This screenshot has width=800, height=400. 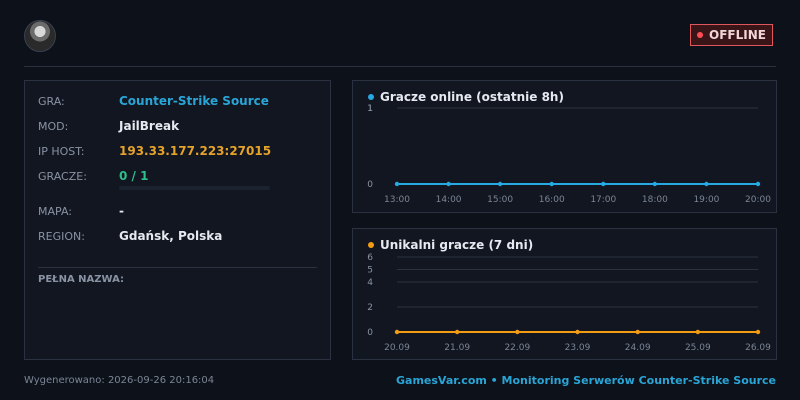 I want to click on status-label: OFFLINE, so click(x=737, y=35).